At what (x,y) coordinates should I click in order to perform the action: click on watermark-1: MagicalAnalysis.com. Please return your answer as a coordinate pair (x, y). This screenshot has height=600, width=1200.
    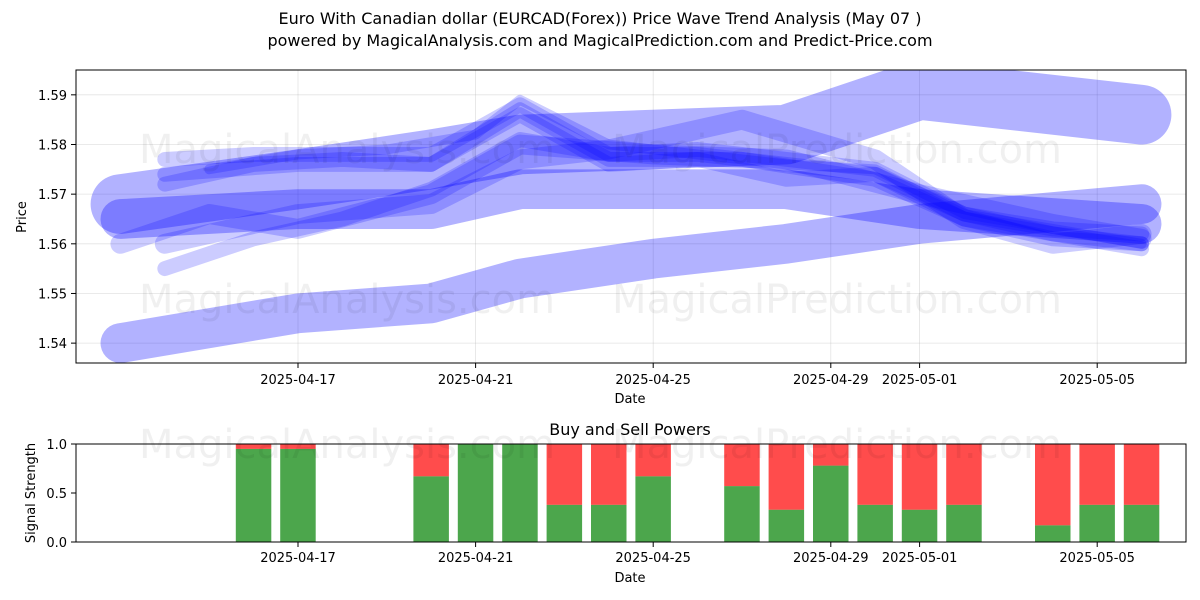
    Looking at the image, I should click on (347, 150).